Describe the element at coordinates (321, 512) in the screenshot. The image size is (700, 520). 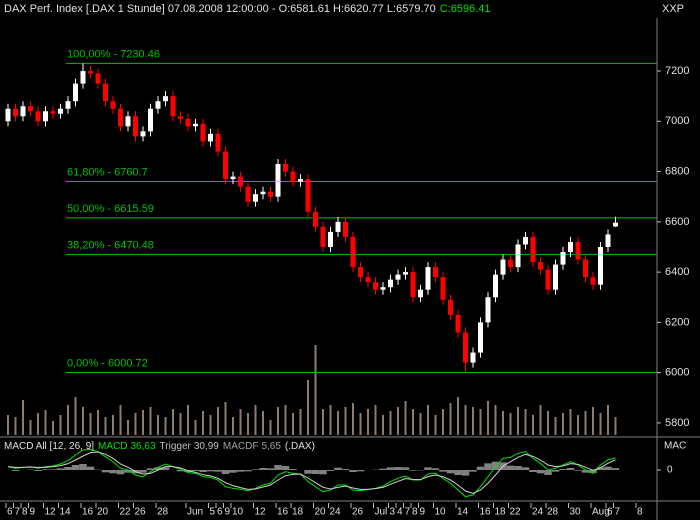
I see `x-tick-label: 20` at that location.